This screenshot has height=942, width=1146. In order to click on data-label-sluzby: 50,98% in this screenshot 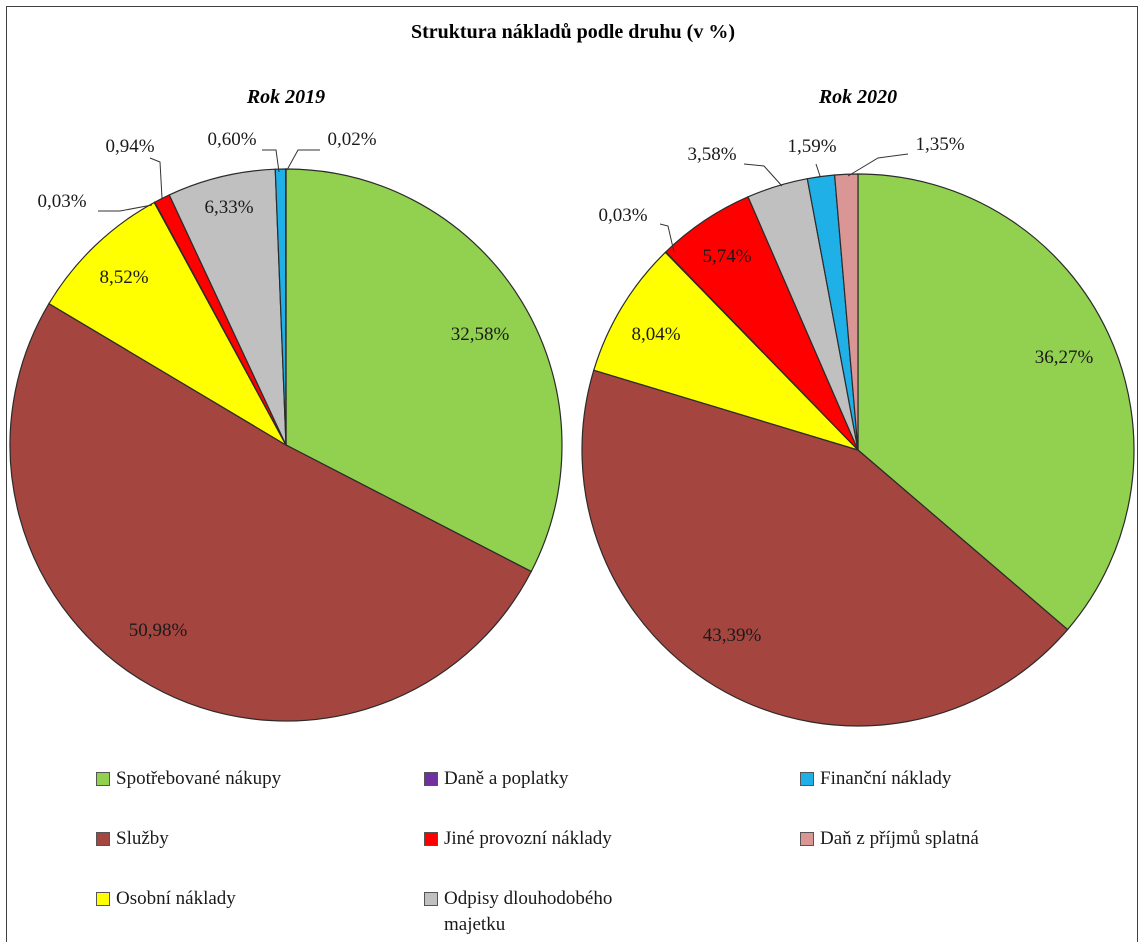, I will do `click(158, 630)`.